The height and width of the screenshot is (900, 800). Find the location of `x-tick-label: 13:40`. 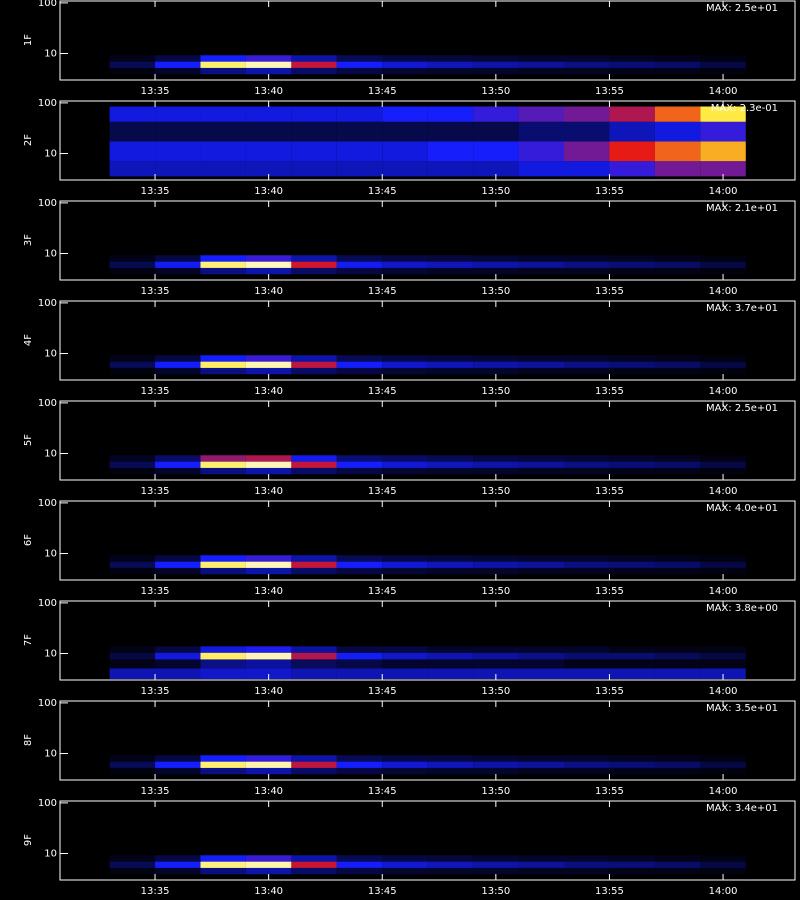

x-tick-label: 13:40 is located at coordinates (268, 291).